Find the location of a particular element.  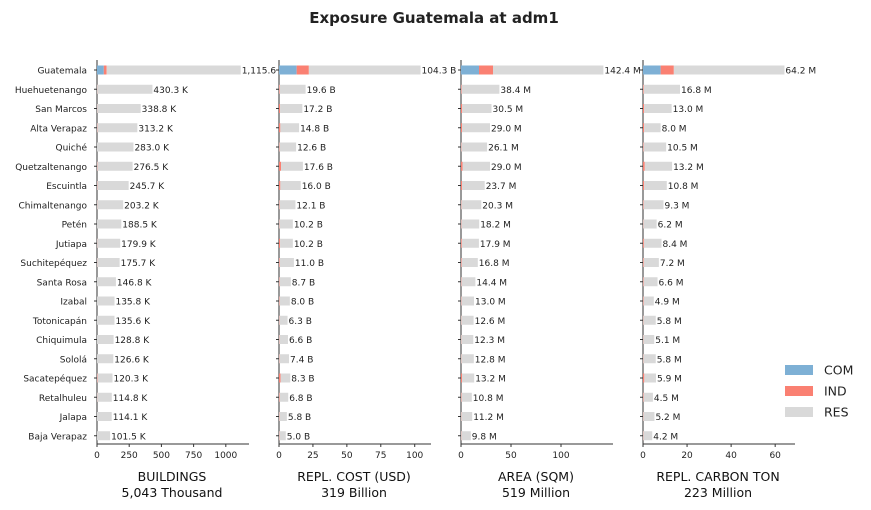

value-label-jutiapa: 17.9 M is located at coordinates (495, 245).